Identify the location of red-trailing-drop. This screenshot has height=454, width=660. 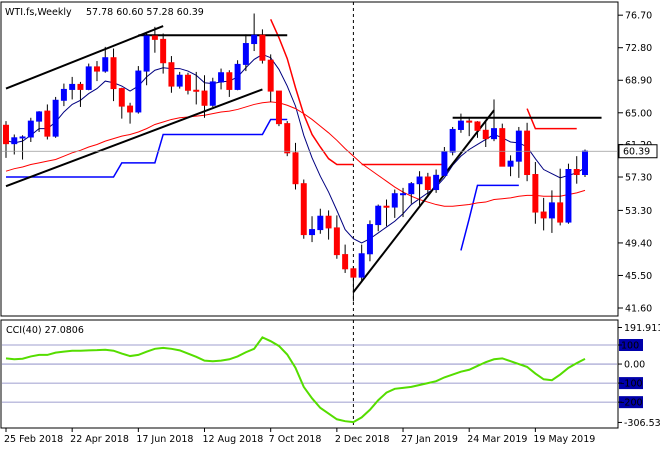
(312, 92).